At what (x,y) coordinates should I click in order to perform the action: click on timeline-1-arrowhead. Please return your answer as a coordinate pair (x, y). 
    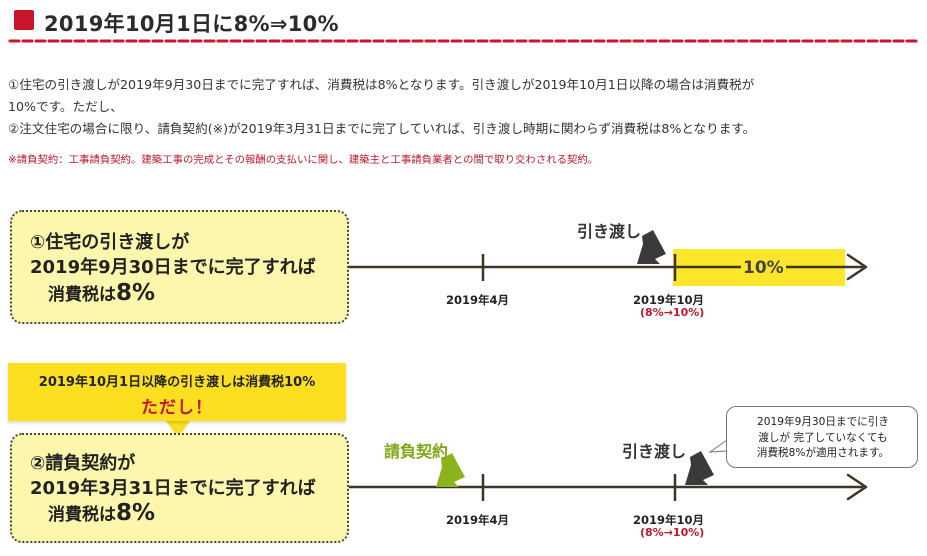
    Looking at the image, I should click on (857, 267).